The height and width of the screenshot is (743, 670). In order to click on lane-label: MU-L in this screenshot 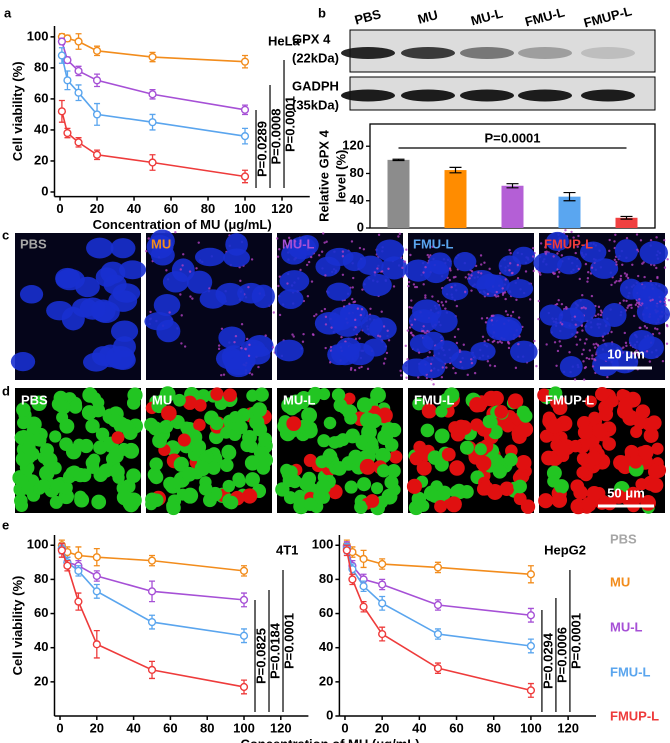, I will do `click(486, 17)`.